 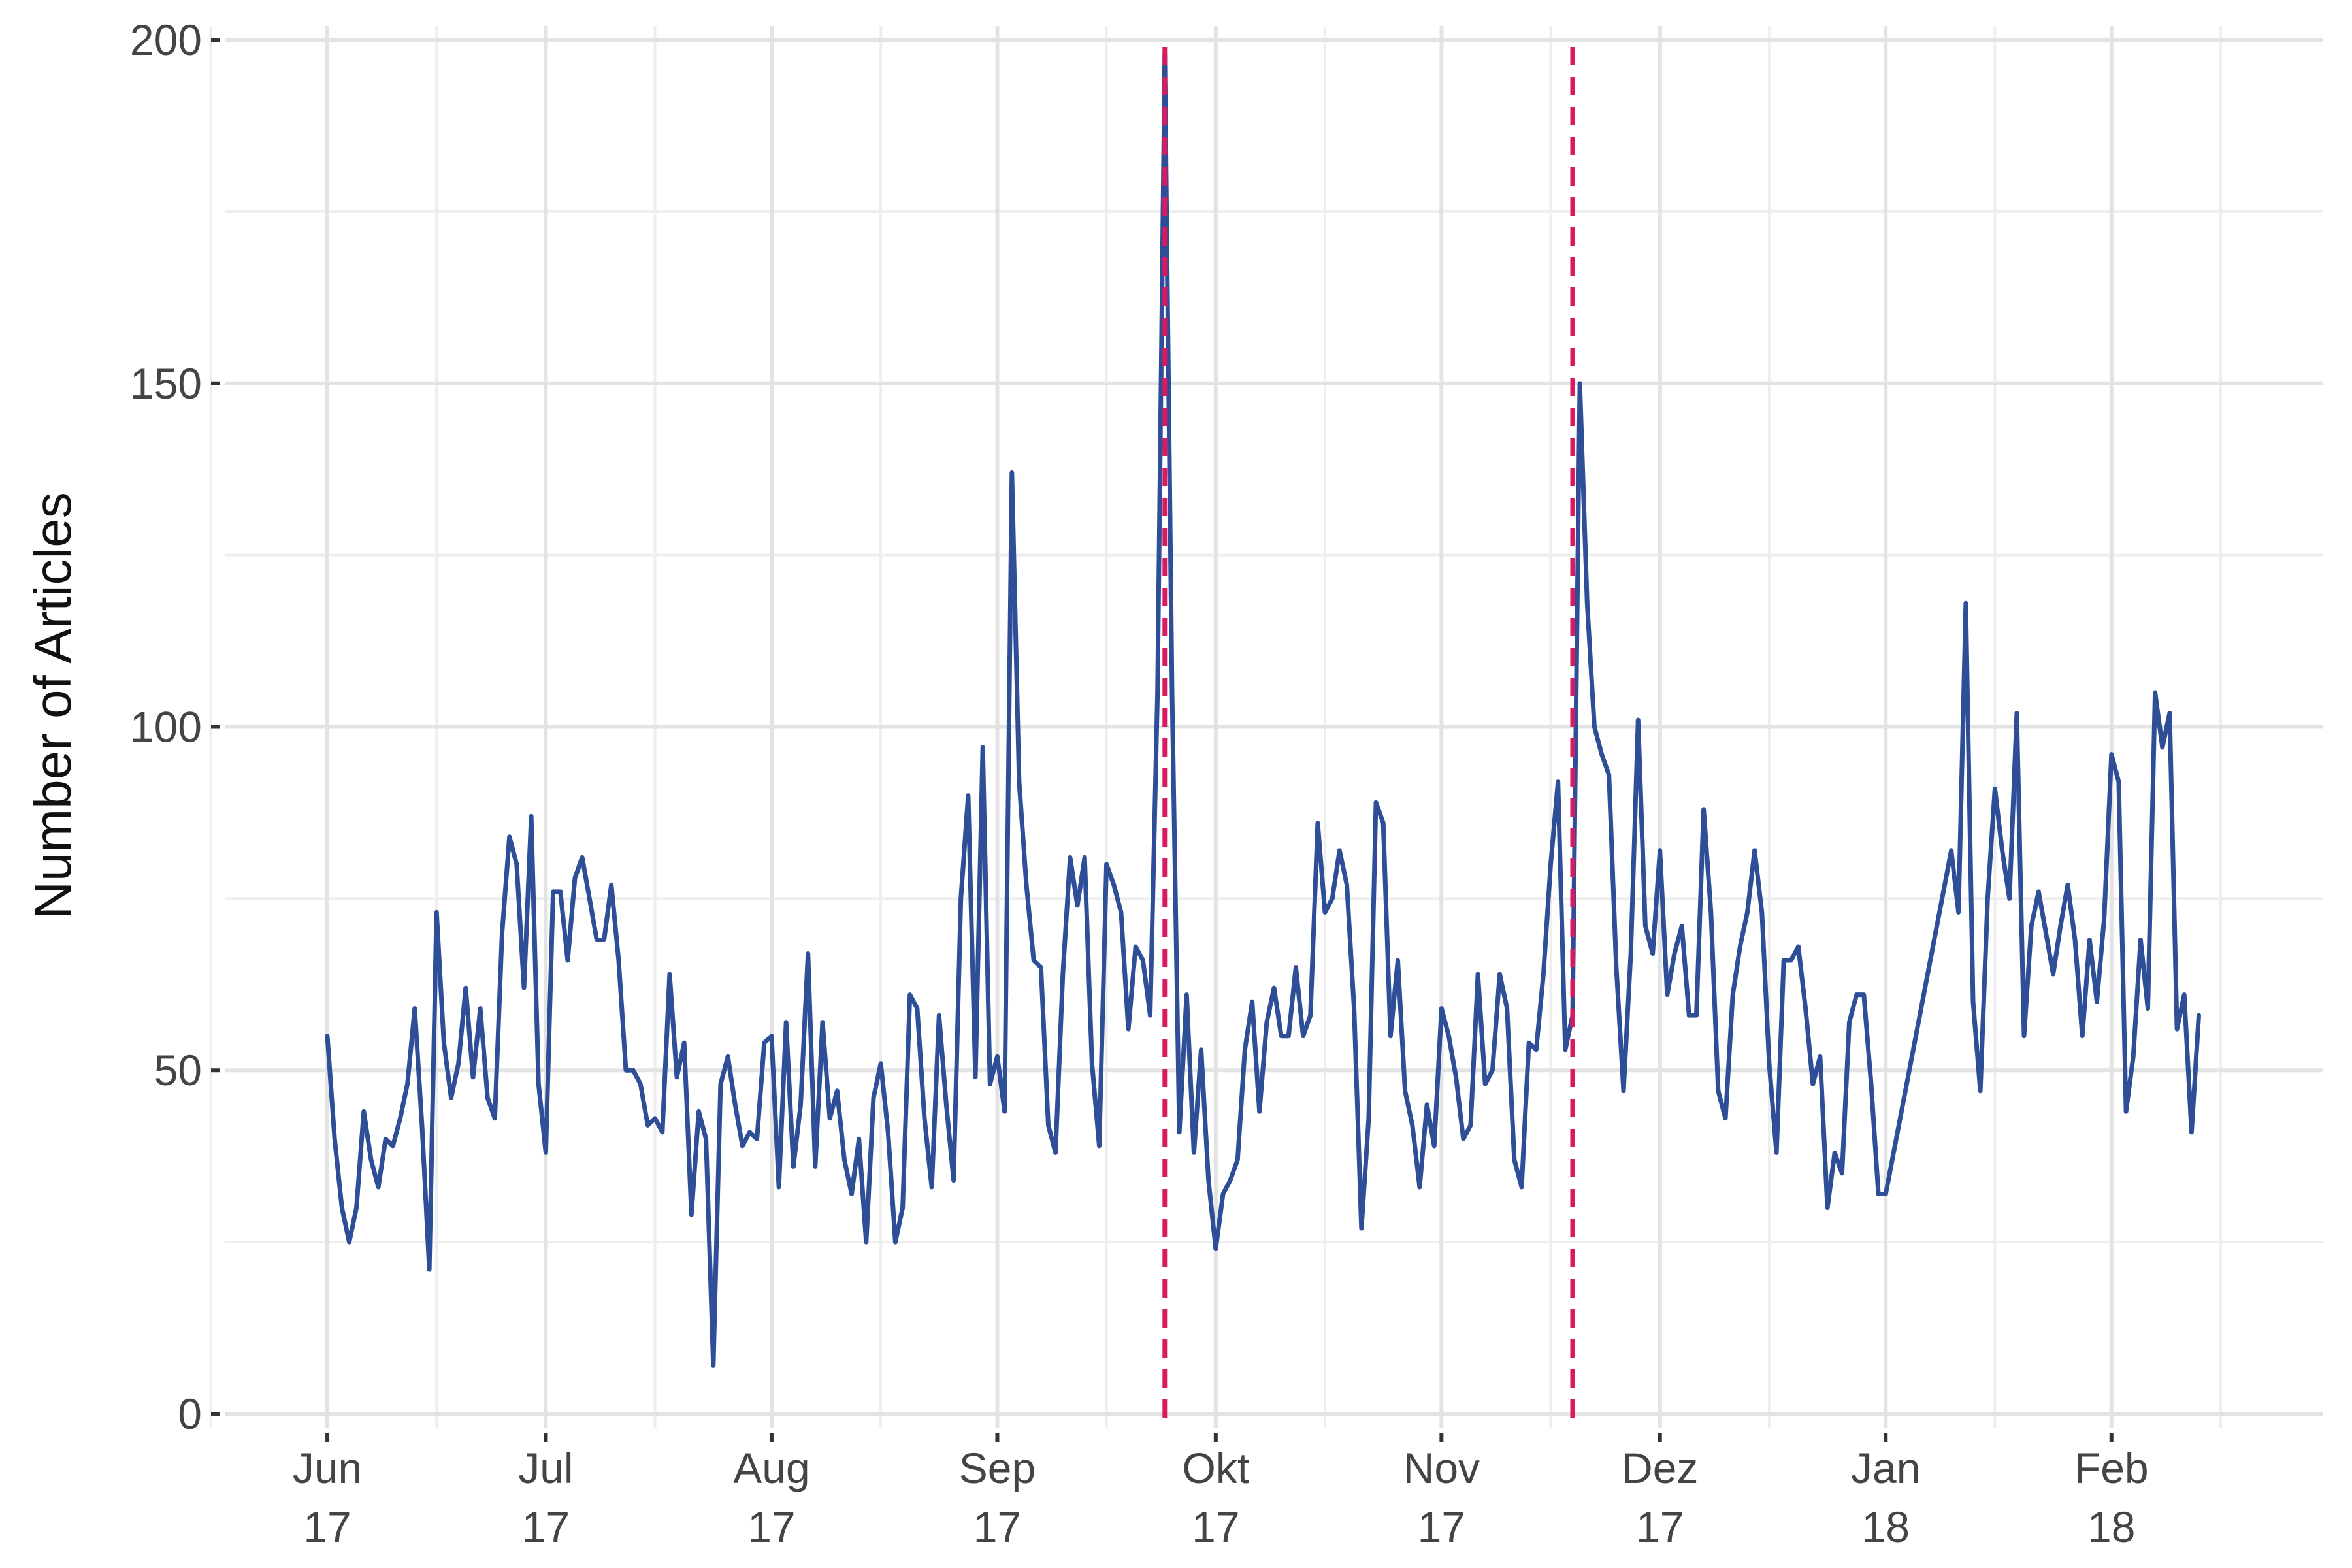 What do you see at coordinates (1215, 1468) in the screenshot?
I see `x-tick-label-month: Okt` at bounding box center [1215, 1468].